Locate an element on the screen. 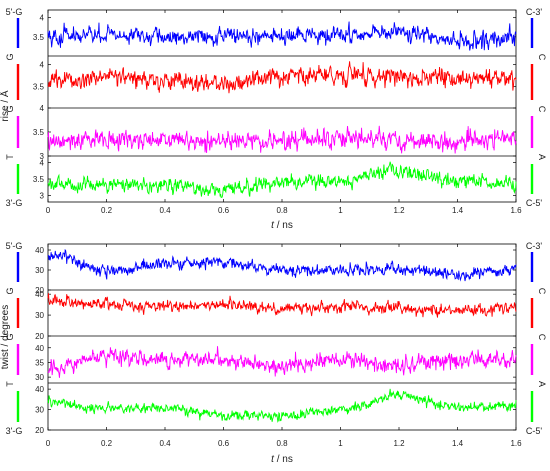 Image resolution: width=550 pixels, height=471 pixels. series-panel: 20 30 40 is located at coordinates (275, 270).